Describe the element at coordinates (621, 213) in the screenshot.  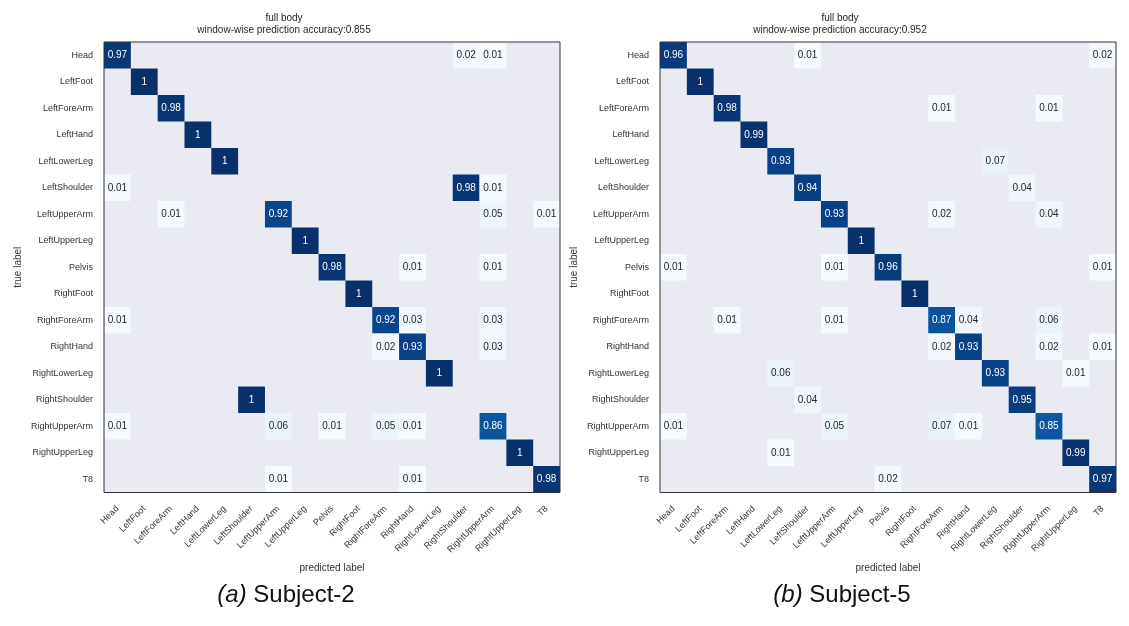
I see `y-tick-label: LeftUpperArm` at that location.